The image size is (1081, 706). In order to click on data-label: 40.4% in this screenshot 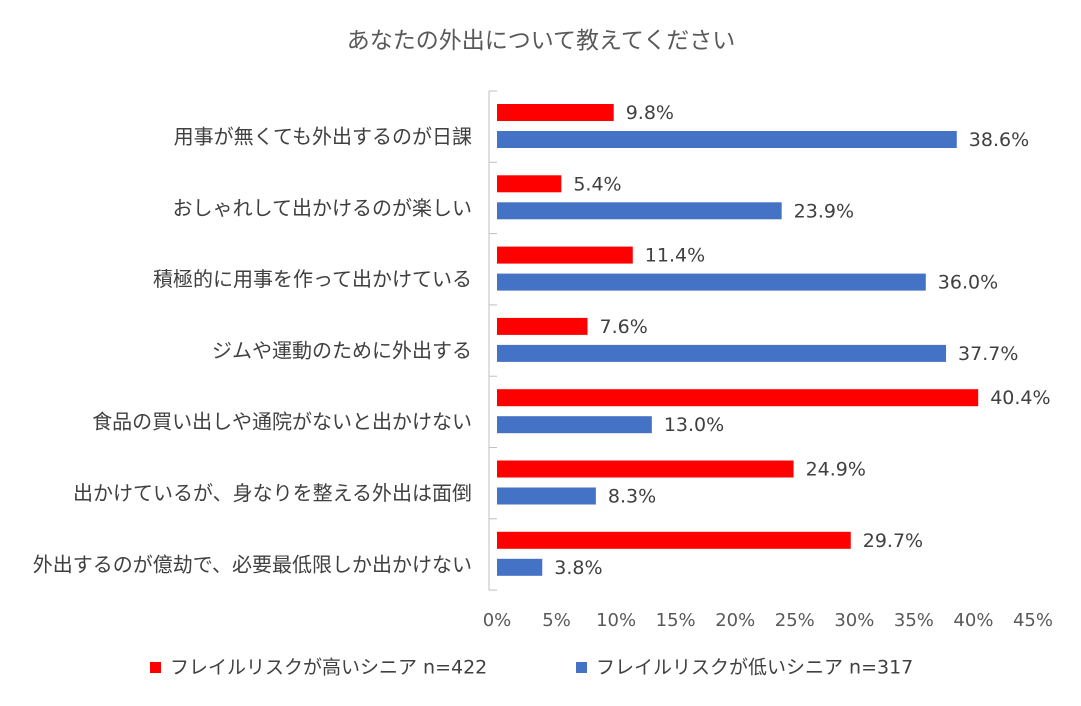, I will do `click(1020, 398)`.